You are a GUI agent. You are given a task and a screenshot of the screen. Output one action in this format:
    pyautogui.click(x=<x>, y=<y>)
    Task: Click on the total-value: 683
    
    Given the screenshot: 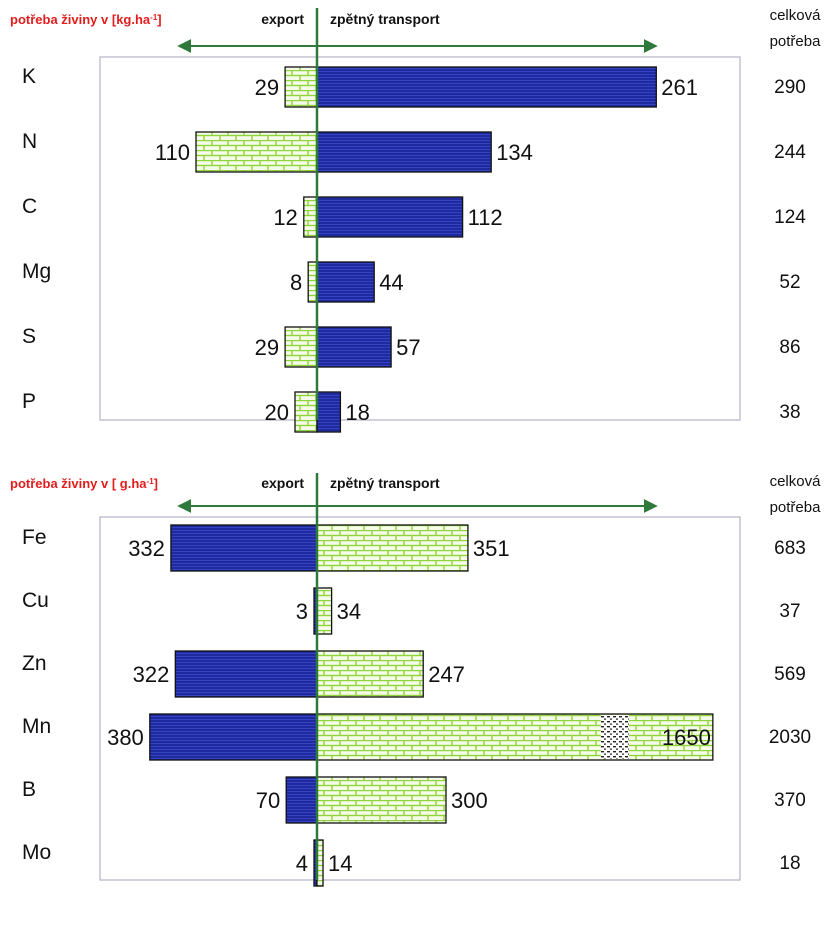 What is the action you would take?
    pyautogui.click(x=790, y=548)
    